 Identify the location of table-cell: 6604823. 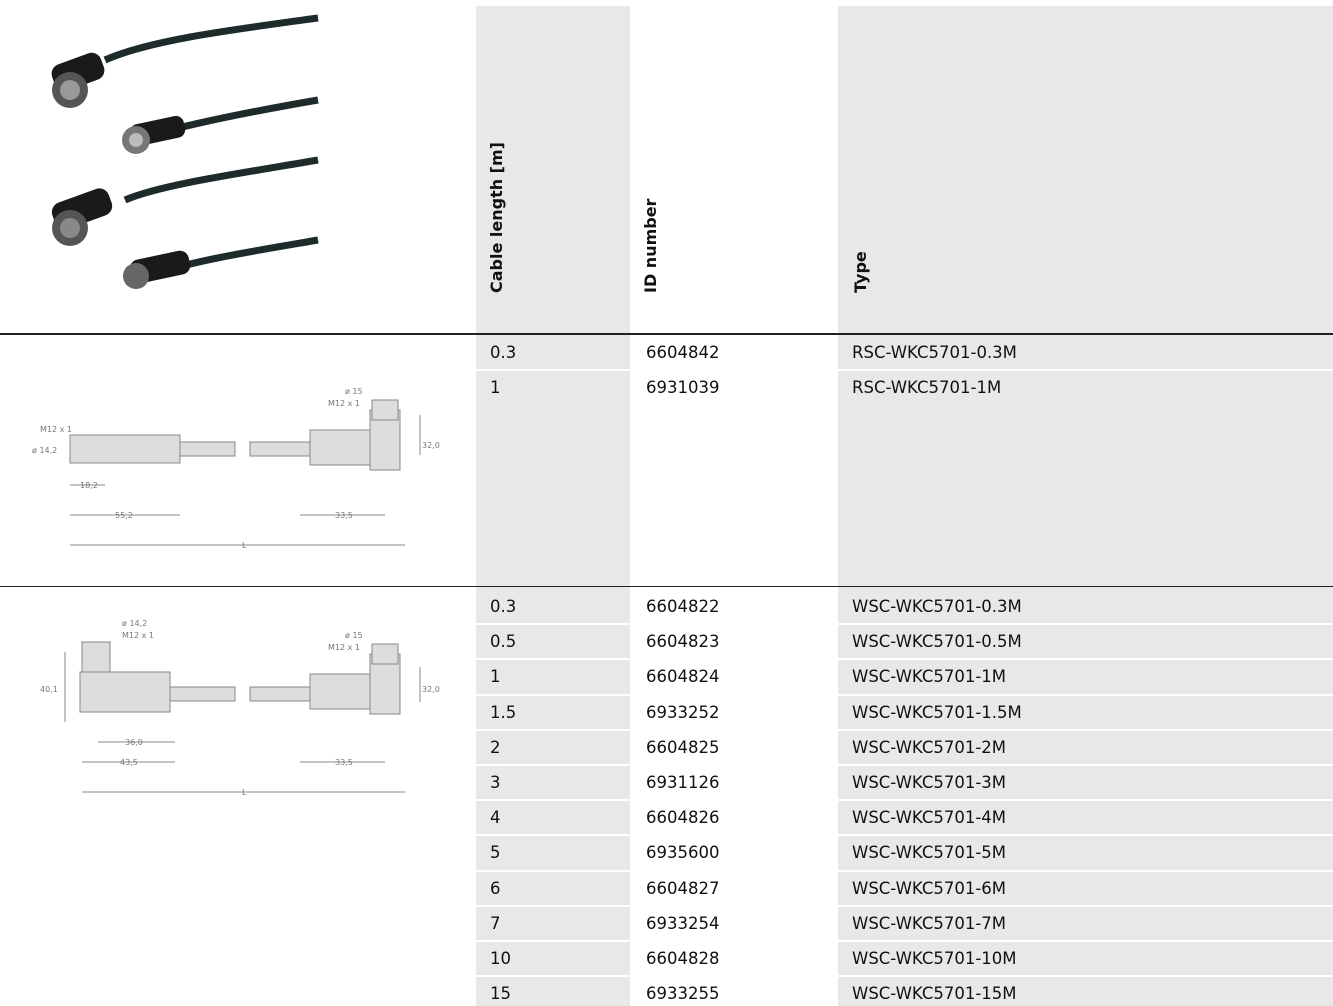
(683, 642).